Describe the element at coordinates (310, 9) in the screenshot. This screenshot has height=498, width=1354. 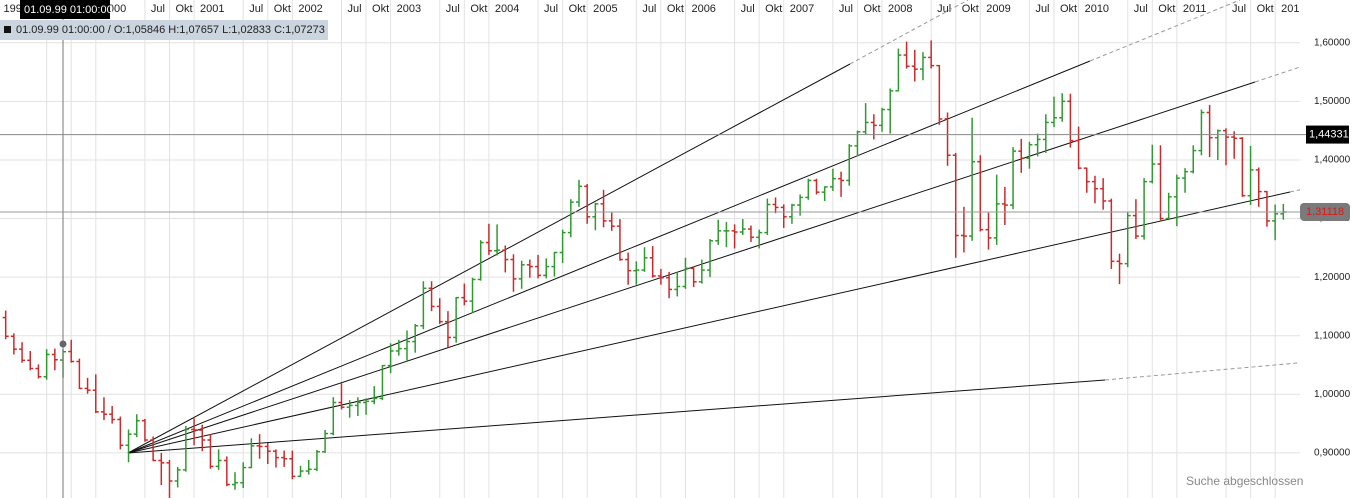
I see `x-tick-label: 2002` at that location.